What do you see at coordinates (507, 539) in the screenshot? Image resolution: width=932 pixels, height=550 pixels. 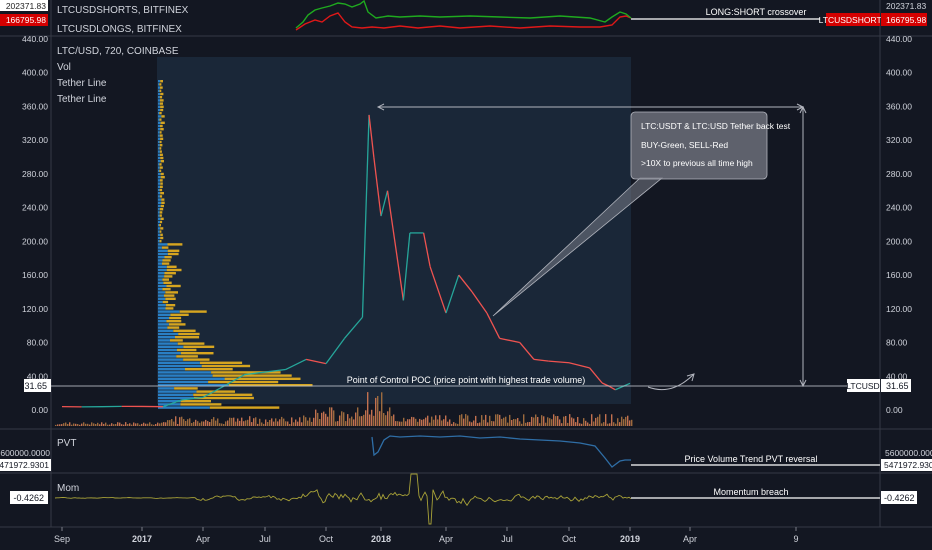 I see `time-tick-label: Jul` at bounding box center [507, 539].